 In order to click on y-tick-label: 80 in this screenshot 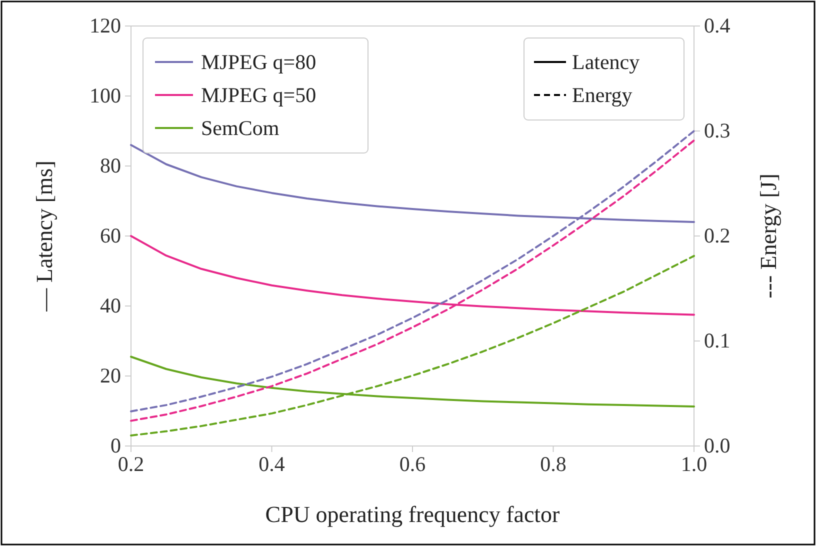, I will do `click(110, 166)`.